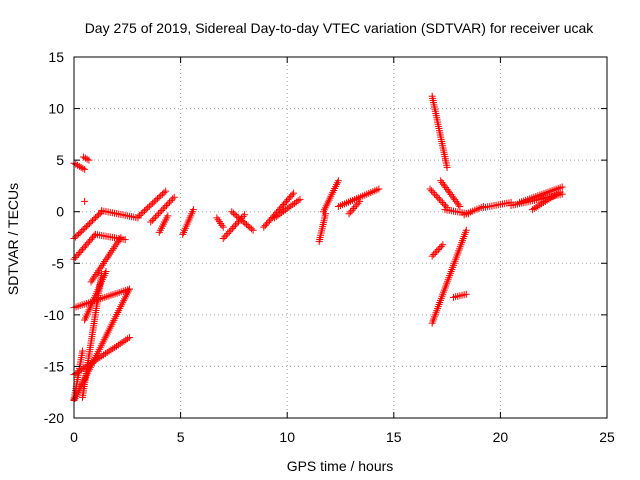 The height and width of the screenshot is (480, 640). I want to click on x-axis-label: GPS time / hours, so click(340, 466).